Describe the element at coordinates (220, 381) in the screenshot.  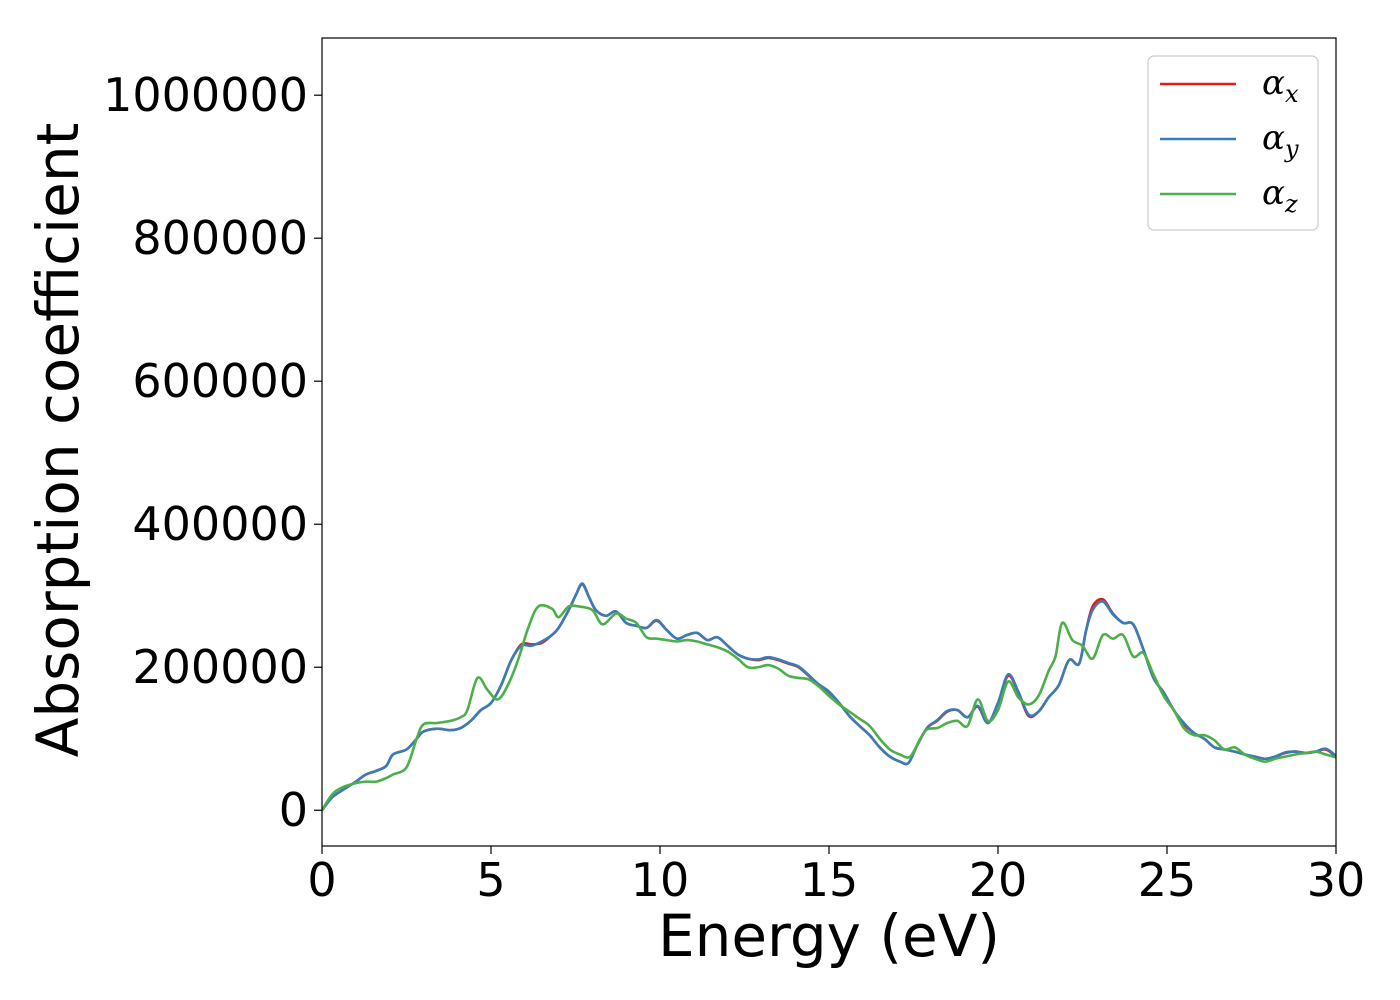
I see `y-tick-label: 600000` at that location.